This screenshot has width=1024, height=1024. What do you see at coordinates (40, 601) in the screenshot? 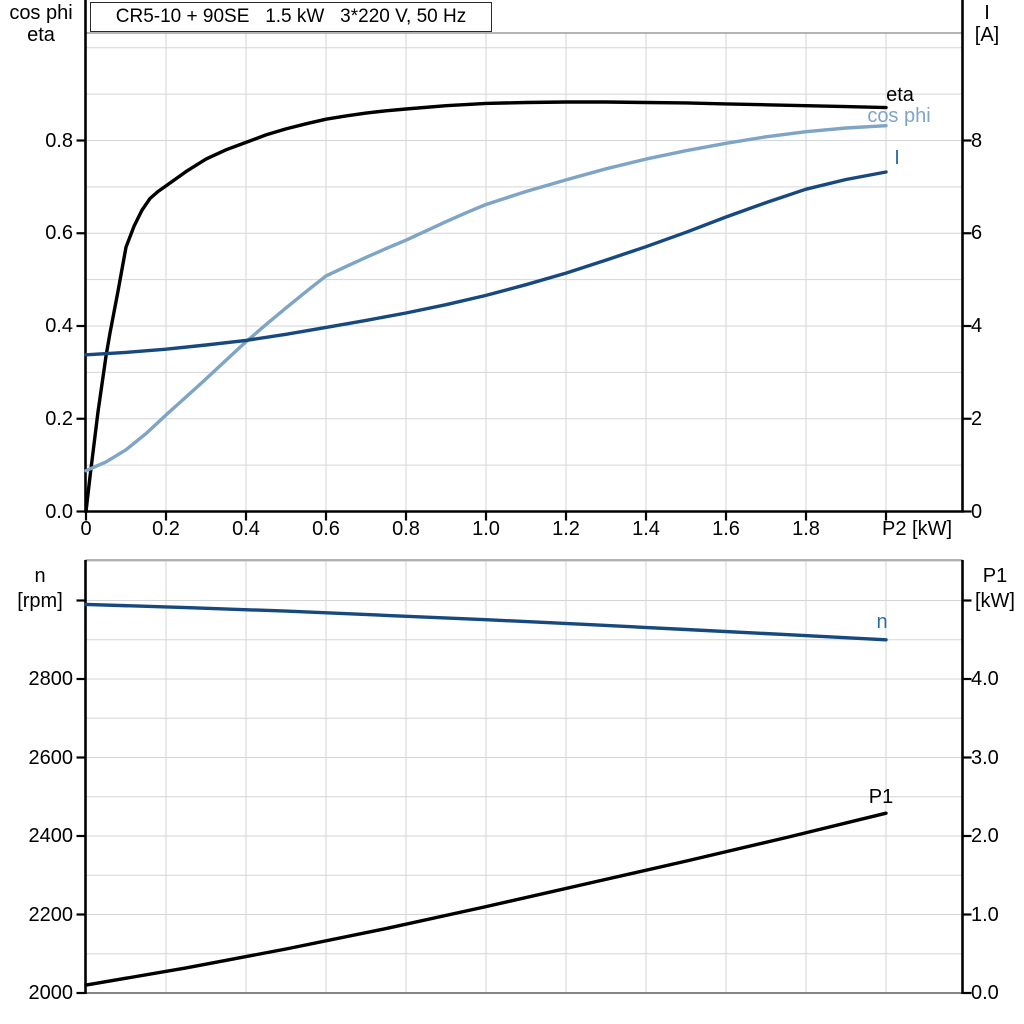
I see `axis-title-speed-unit: [rpm]` at bounding box center [40, 601].